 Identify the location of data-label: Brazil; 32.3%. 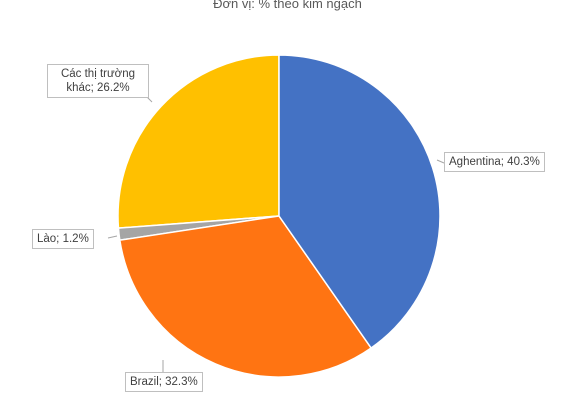
(164, 382).